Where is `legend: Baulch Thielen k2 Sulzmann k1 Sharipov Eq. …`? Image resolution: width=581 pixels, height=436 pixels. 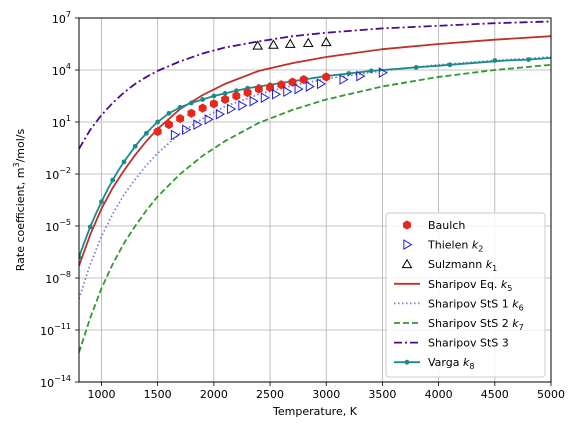 legend: Baulch Thielen k2 Sulzmann k1 Sharipov Eq. … is located at coordinates (465, 295).